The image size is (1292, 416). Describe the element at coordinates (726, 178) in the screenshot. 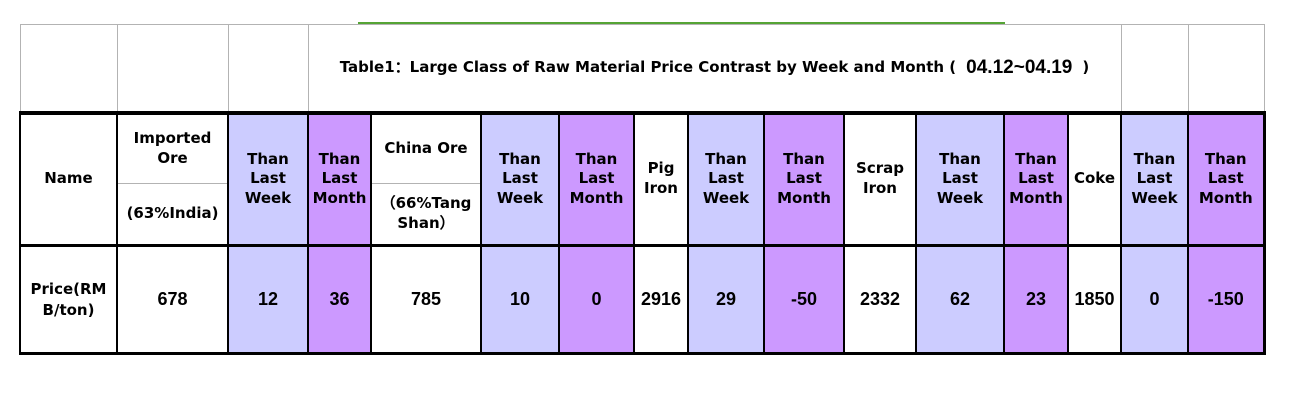

I see `header-cell-than-last-week-pig-iron: Than Last Week` at that location.